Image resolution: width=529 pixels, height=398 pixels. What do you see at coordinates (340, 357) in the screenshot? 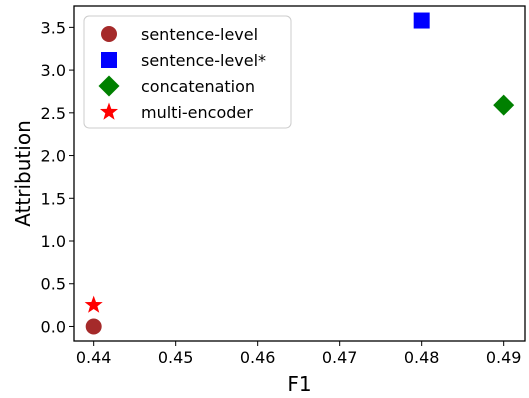
I see `x-tick-label: 0.47` at bounding box center [340, 357].